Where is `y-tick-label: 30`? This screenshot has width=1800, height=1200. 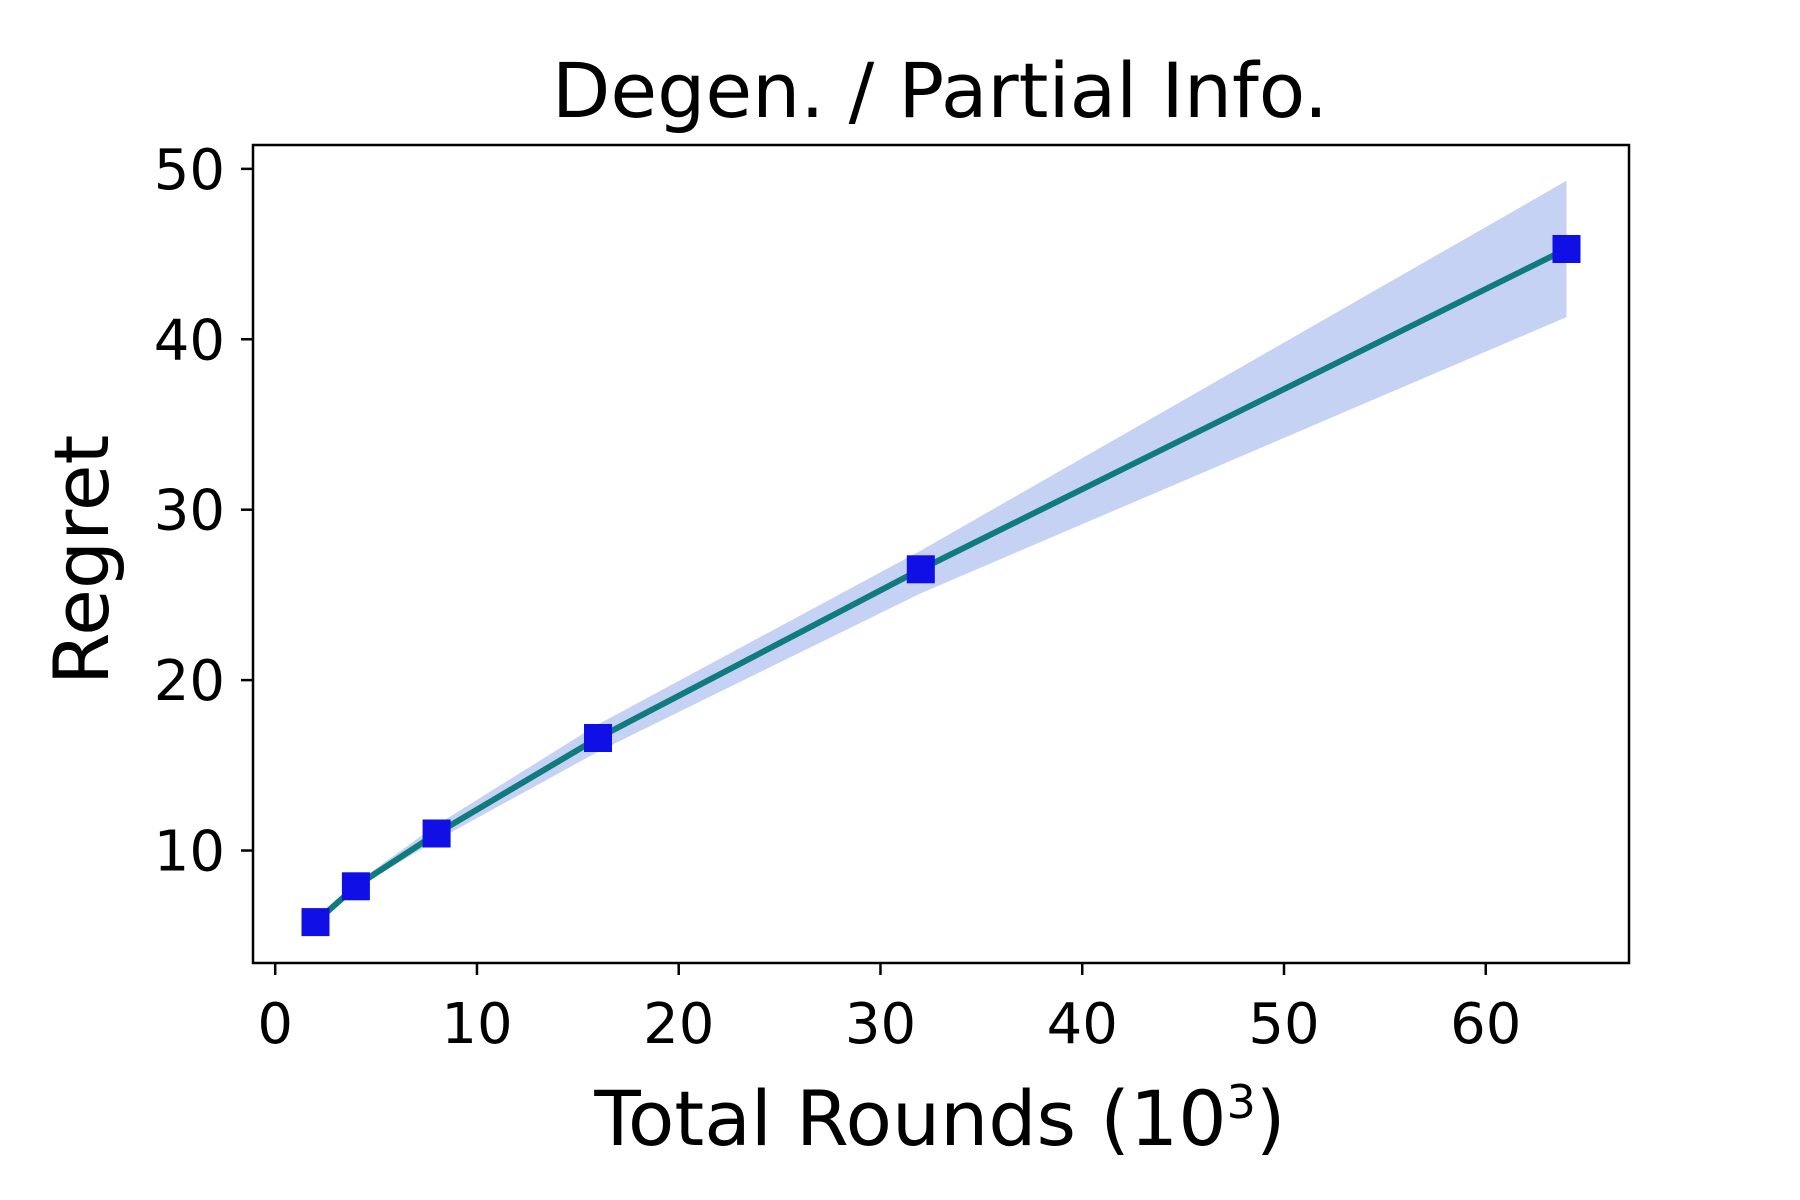
y-tick-label: 30 is located at coordinates (189, 511).